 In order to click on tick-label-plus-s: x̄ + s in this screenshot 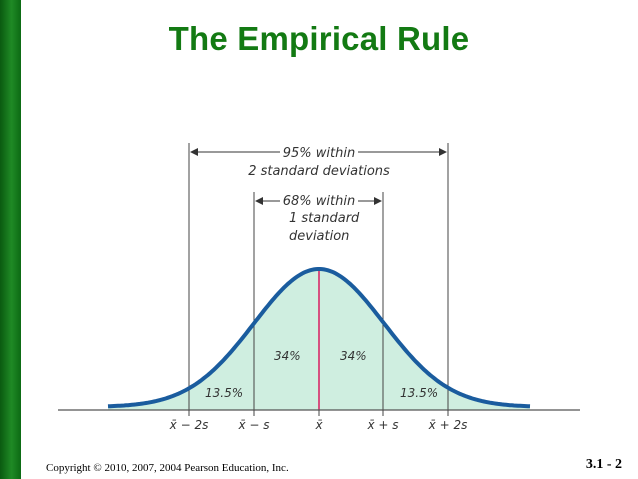, I will do `click(382, 425)`.